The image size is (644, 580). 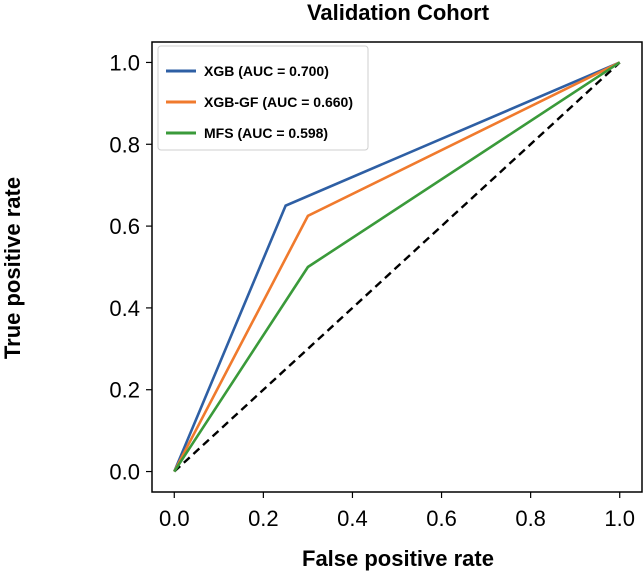 What do you see at coordinates (278, 102) in the screenshot?
I see `legend-label: XGB-GF (AUC = 0.660)` at bounding box center [278, 102].